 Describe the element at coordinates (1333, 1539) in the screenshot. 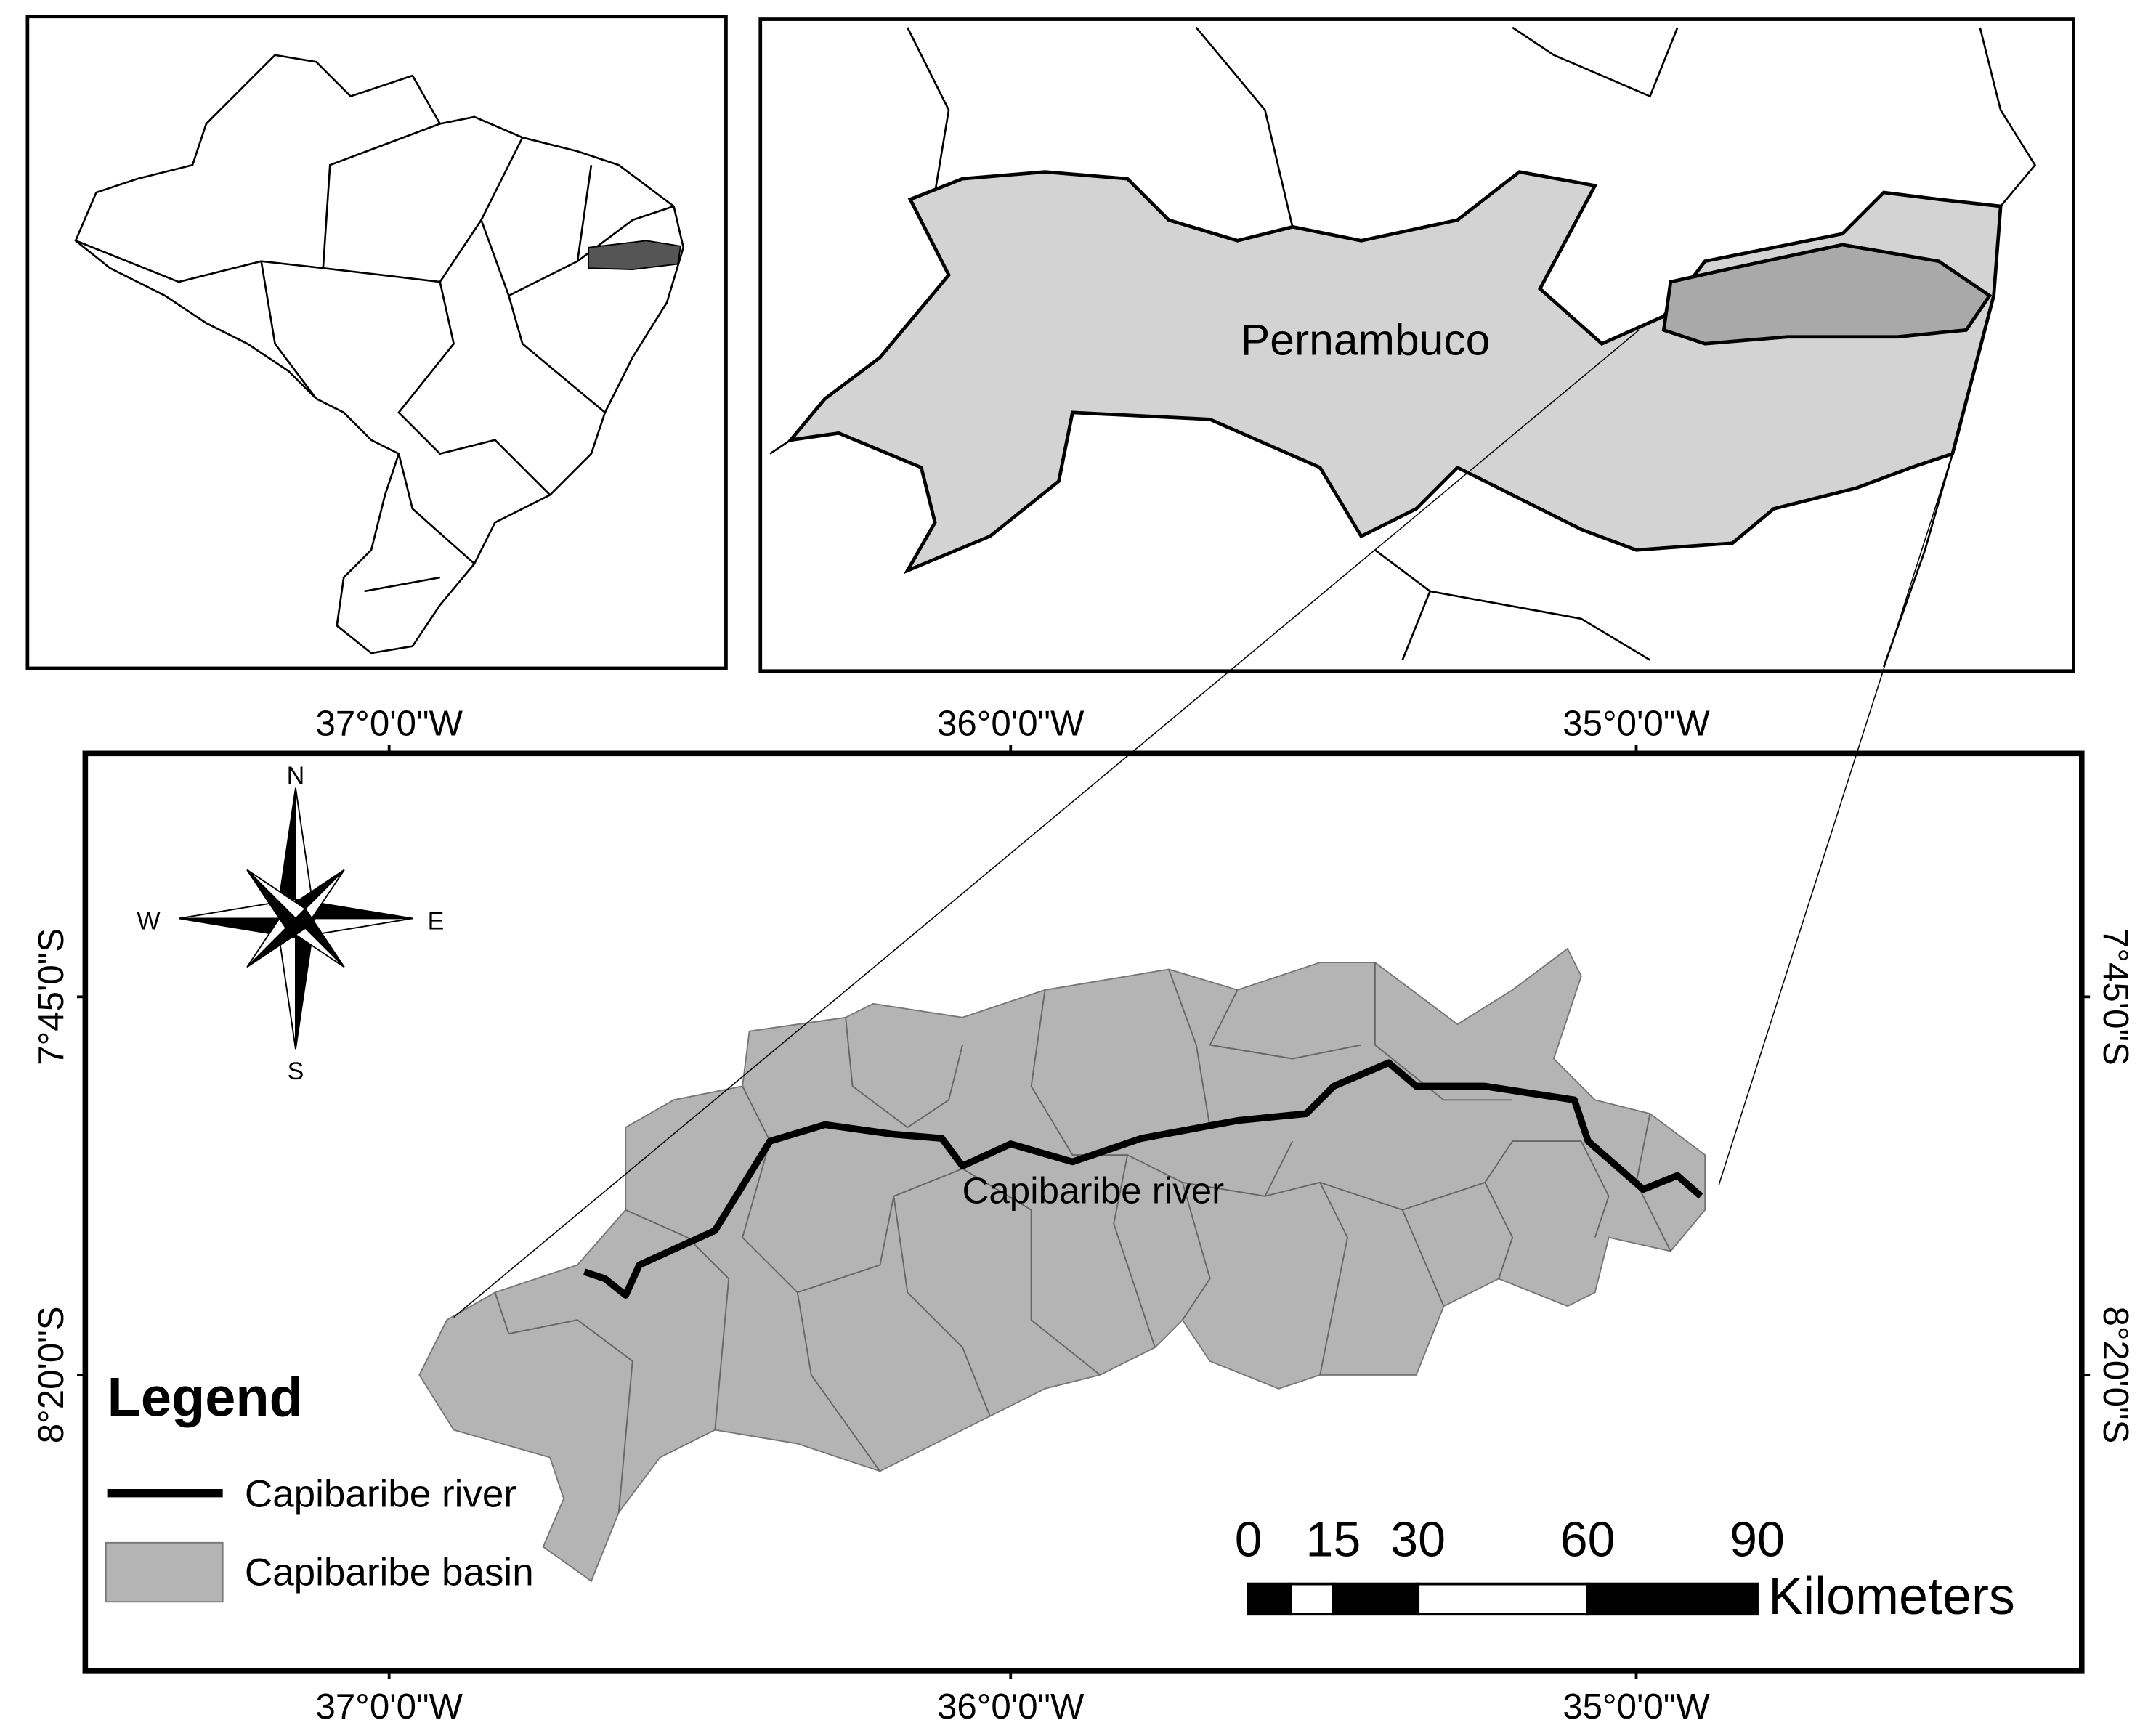

I see `scale-label: 15` at that location.